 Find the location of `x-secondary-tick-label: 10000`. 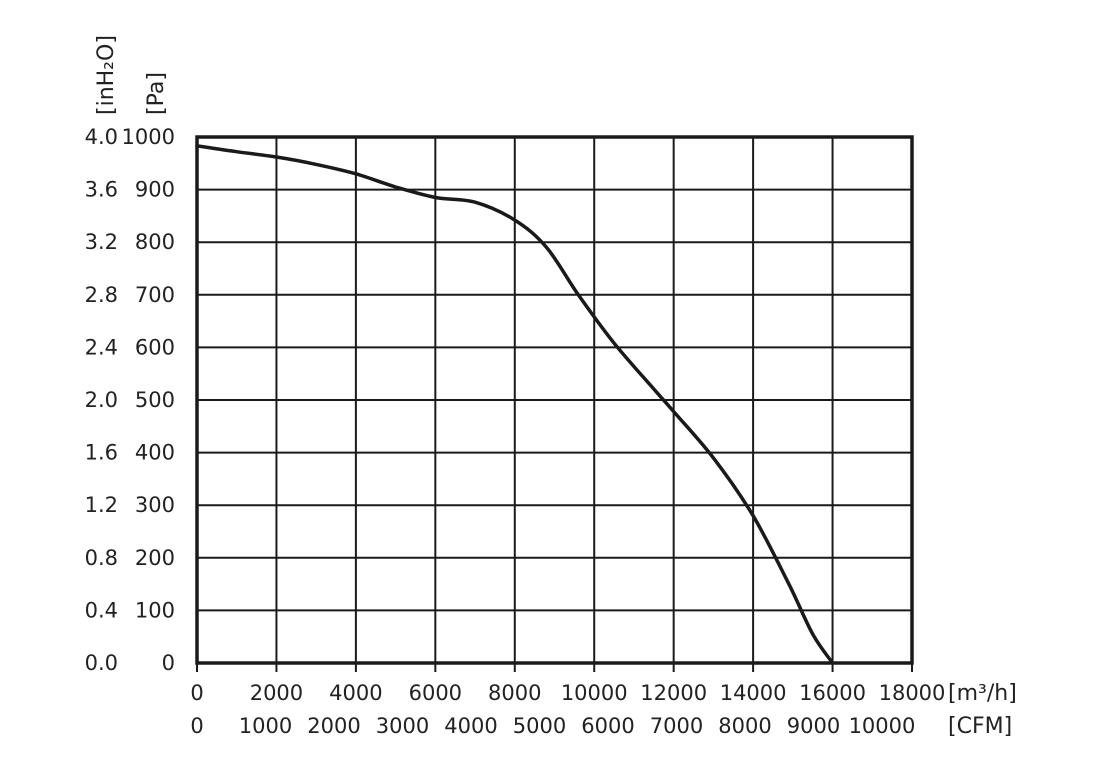

x-secondary-tick-label: 10000 is located at coordinates (882, 726).